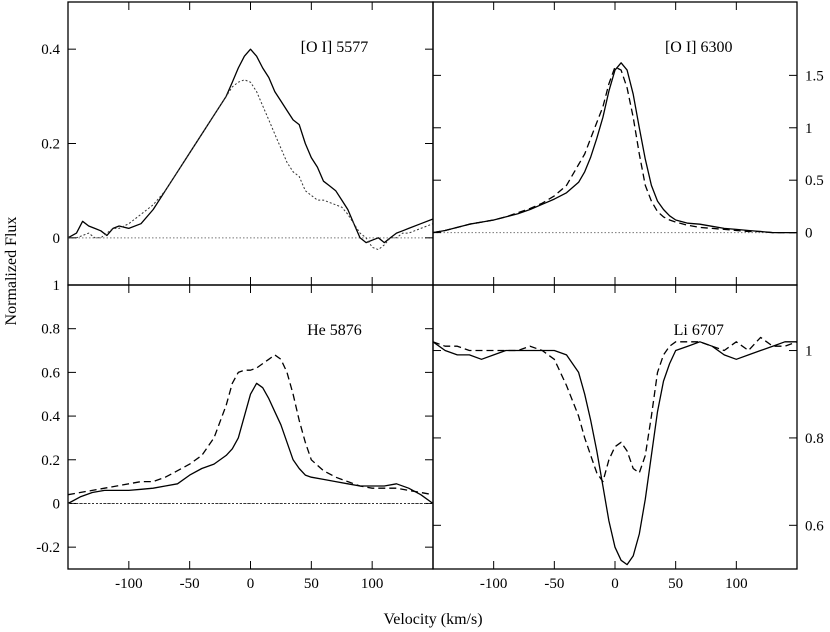 The image size is (830, 632). What do you see at coordinates (251, 165) in the screenshot?
I see `series-line-dotted` at bounding box center [251, 165].